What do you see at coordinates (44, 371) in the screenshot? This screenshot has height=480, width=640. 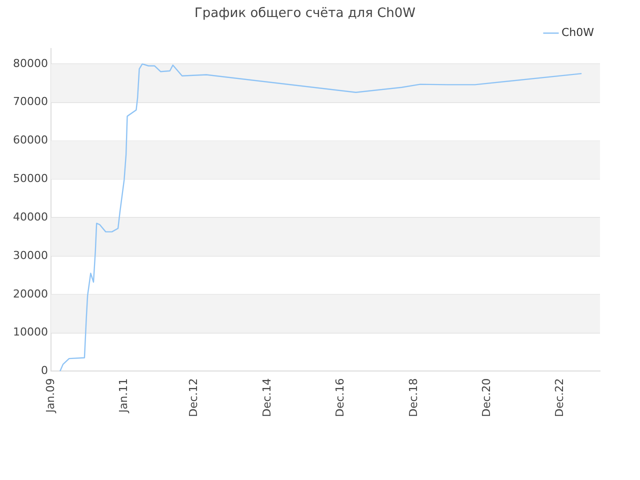 I see `y-tick-label: 0` at bounding box center [44, 371].